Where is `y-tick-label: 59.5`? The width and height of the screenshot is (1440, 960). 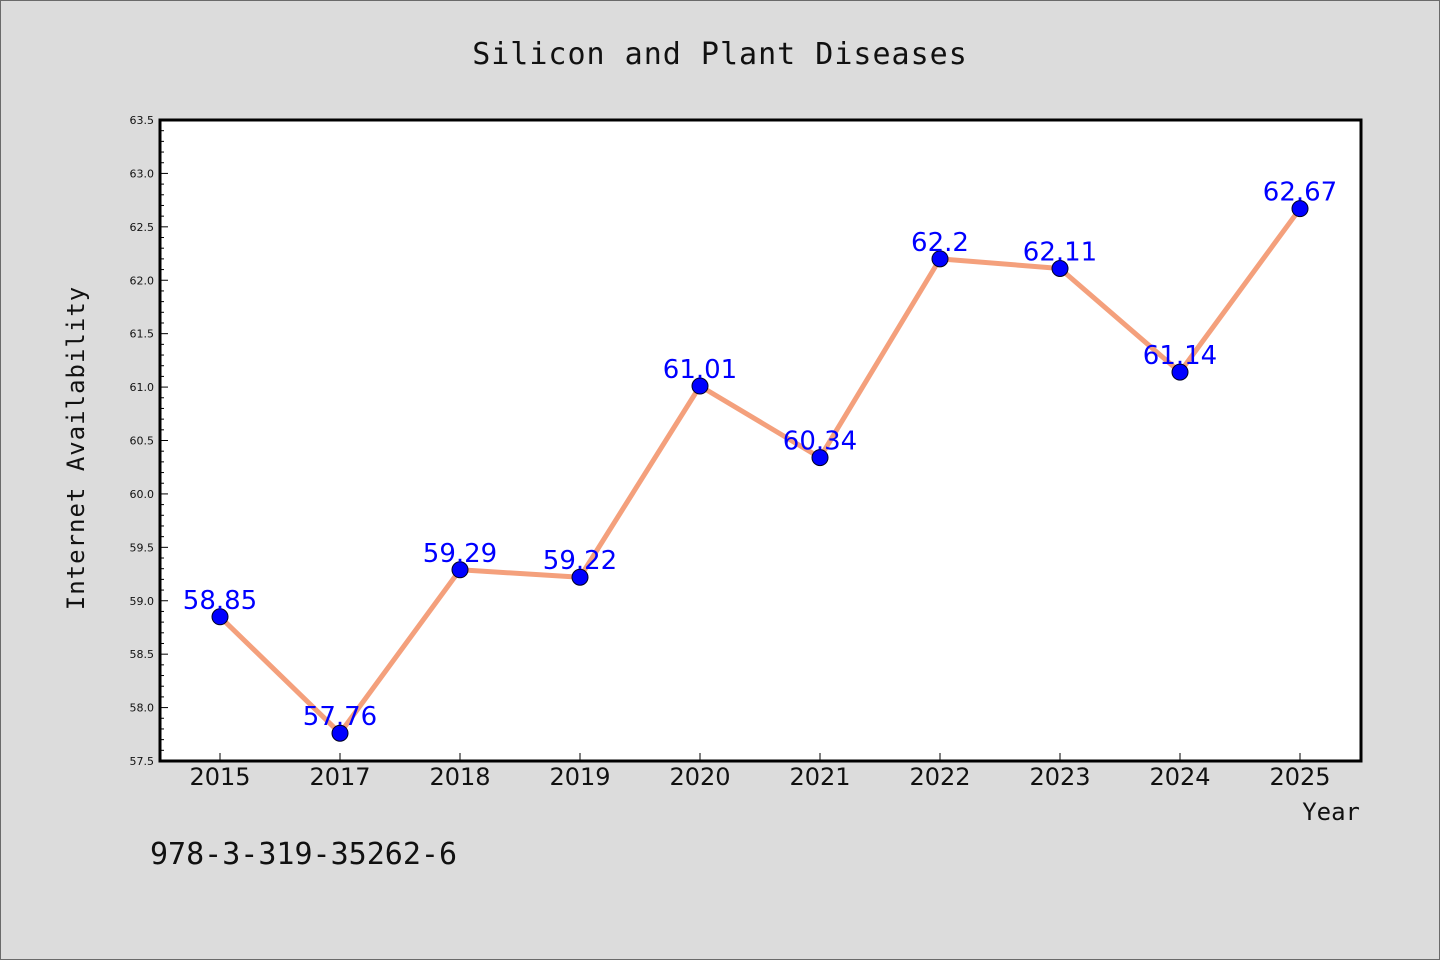 y-tick-label: 59.5 is located at coordinates (142, 547).